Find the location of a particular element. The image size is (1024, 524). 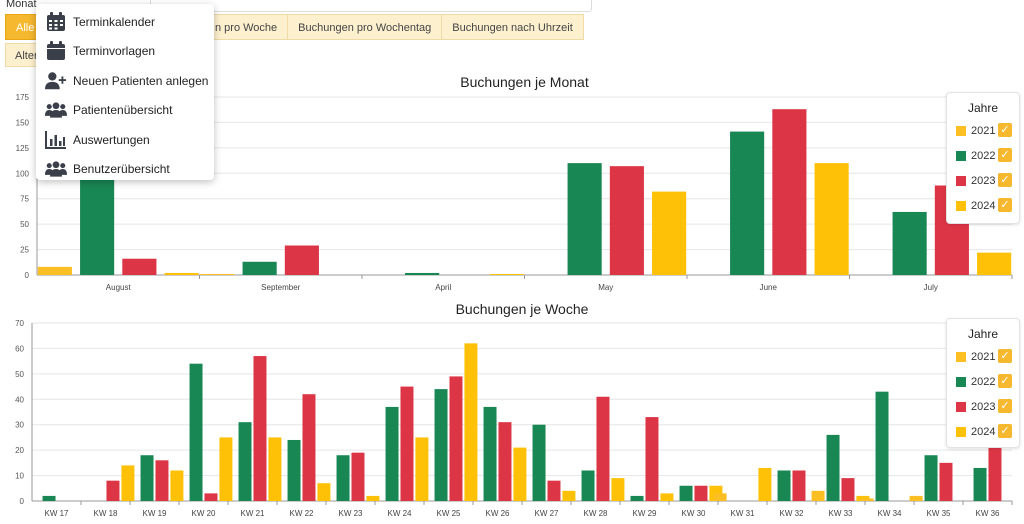

filter-select is located at coordinates (371, 6).